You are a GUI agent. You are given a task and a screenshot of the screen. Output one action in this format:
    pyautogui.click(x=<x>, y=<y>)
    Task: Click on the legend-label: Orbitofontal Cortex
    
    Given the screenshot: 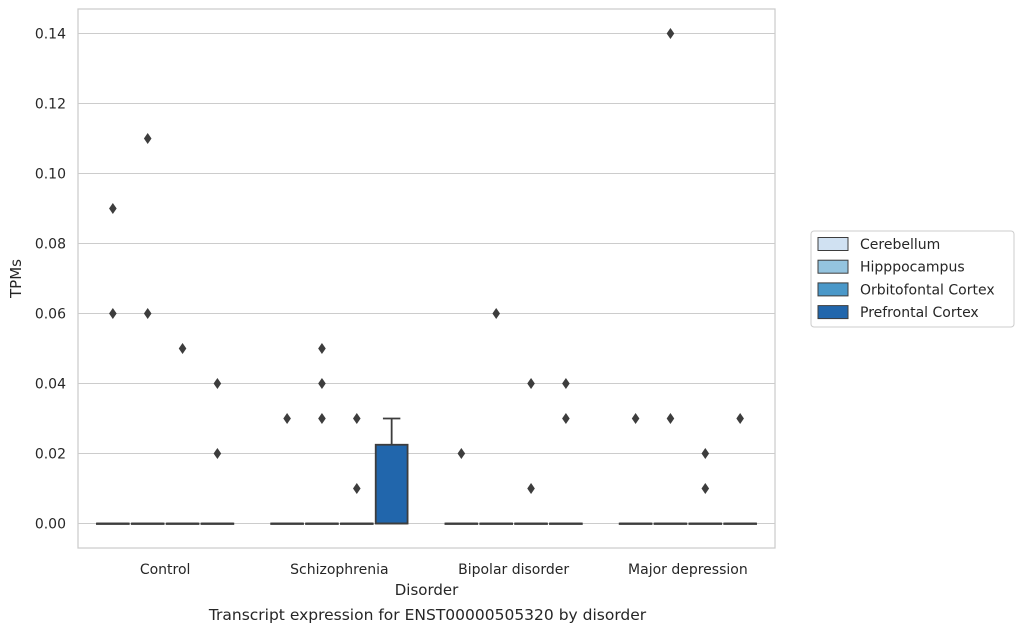 What is the action you would take?
    pyautogui.click(x=927, y=290)
    